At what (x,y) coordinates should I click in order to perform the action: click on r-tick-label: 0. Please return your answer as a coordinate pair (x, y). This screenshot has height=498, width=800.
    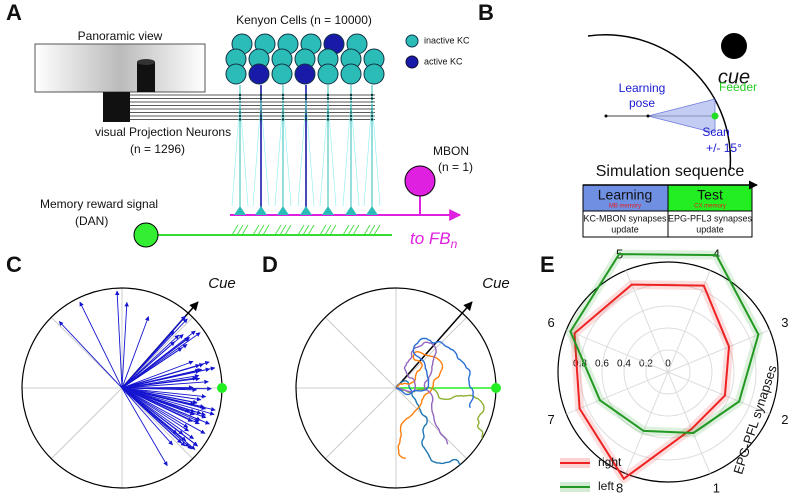
    Looking at the image, I should click on (668, 364).